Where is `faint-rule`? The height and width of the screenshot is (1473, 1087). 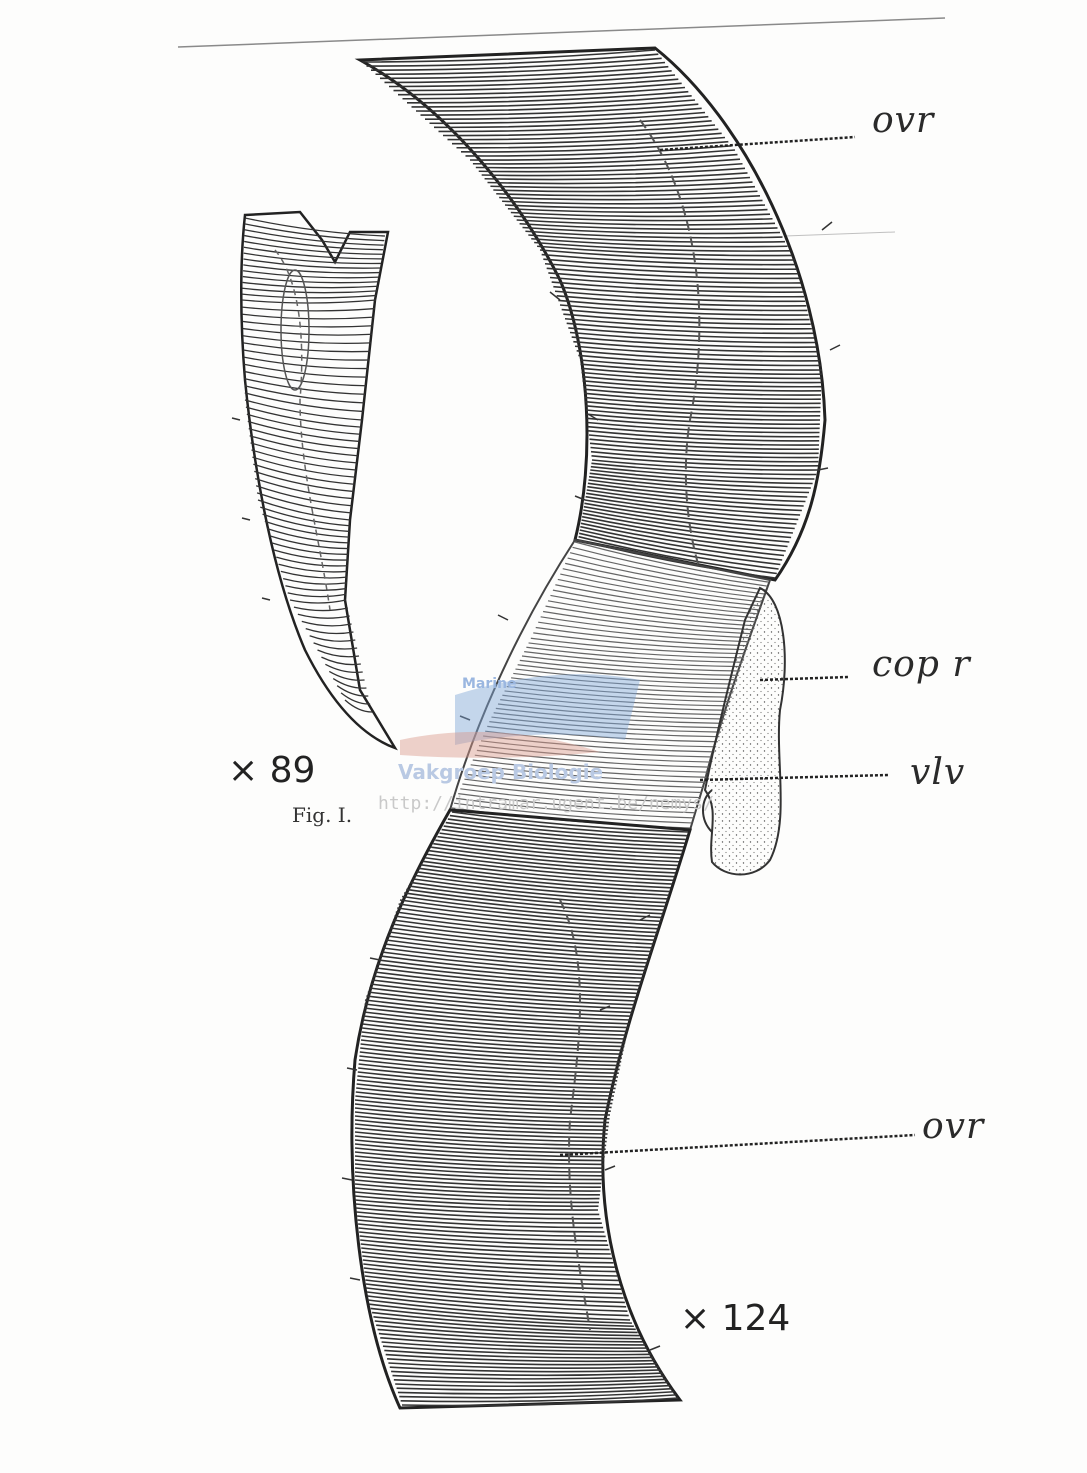 faint-rule is located at coordinates (840, 234).